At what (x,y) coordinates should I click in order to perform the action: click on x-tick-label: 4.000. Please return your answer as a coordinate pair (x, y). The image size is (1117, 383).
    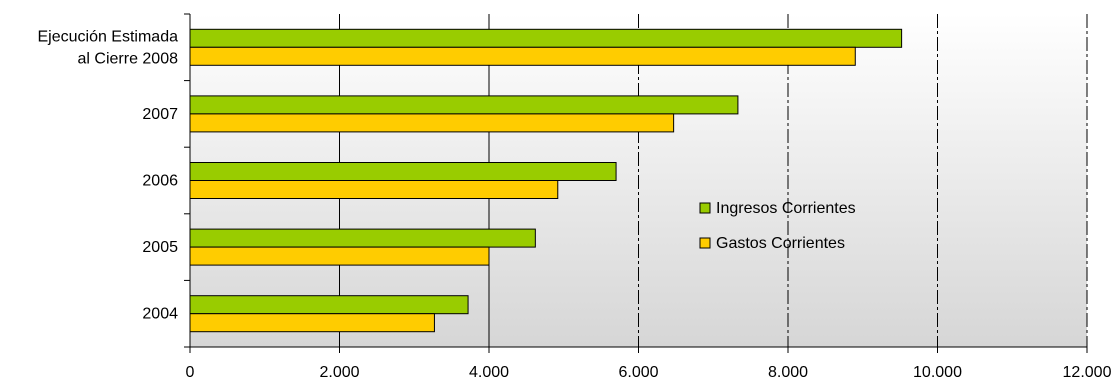
    Looking at the image, I should click on (489, 372).